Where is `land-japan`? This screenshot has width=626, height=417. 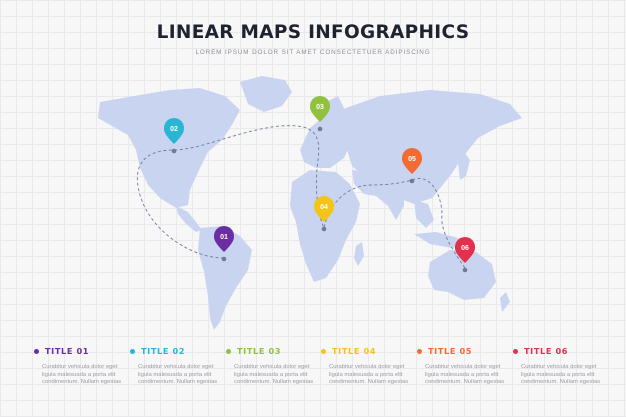 land-japan is located at coordinates (464, 166).